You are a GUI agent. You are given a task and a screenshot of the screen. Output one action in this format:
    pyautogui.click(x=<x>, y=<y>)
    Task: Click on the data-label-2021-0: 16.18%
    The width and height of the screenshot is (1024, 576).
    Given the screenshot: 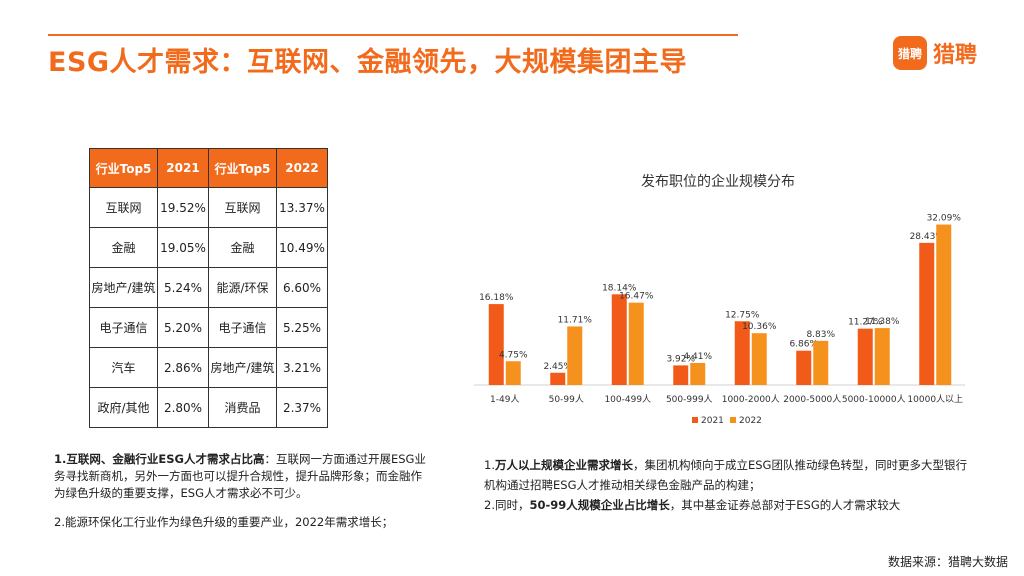 What is the action you would take?
    pyautogui.click(x=496, y=298)
    